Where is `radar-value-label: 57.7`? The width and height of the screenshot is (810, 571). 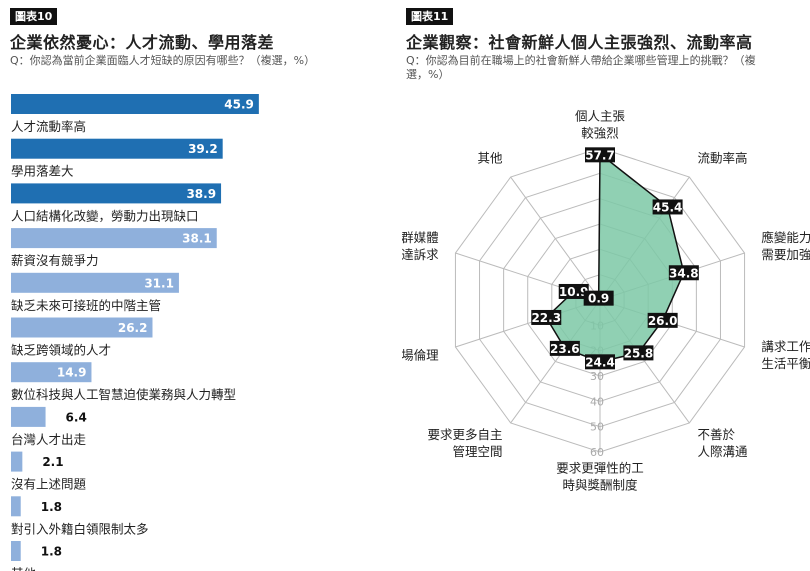 radar-value-label: 57.7 is located at coordinates (600, 155).